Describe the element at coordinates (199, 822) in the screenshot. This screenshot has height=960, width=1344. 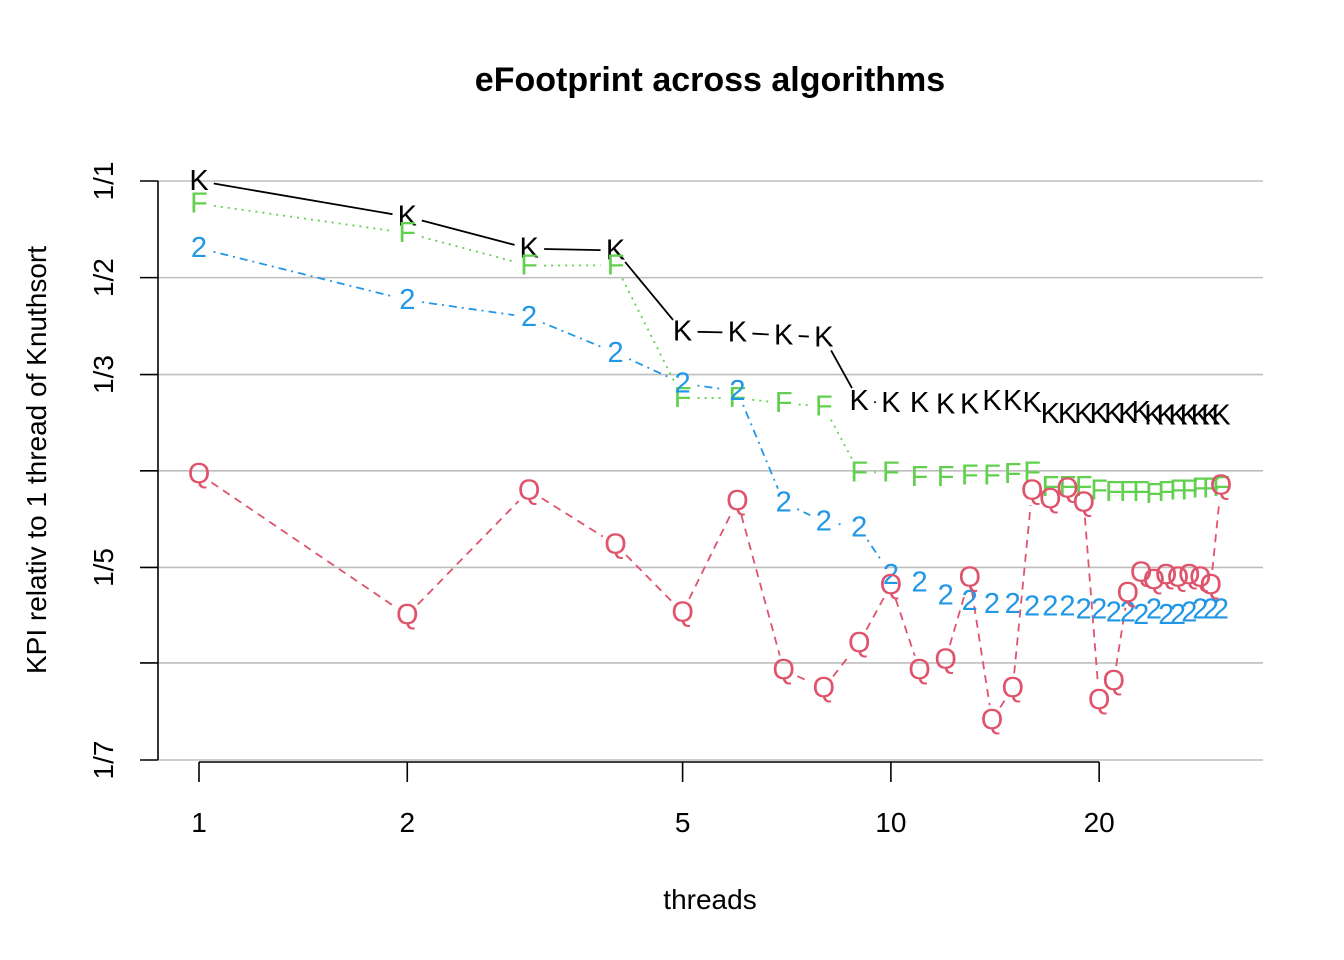
I see `x-tick-label: 1` at that location.